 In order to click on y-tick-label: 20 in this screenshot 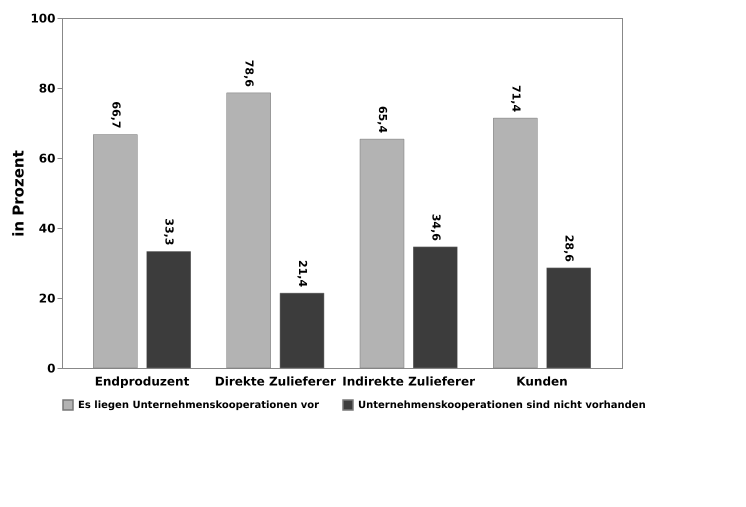, I will do `click(47, 299)`.